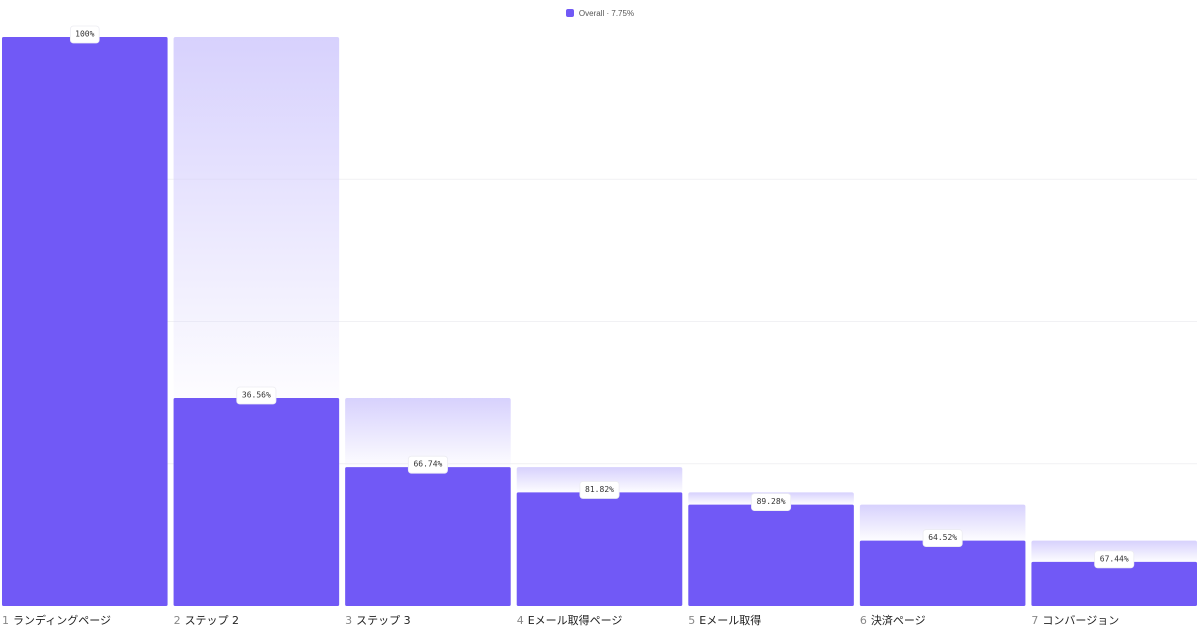 The height and width of the screenshot is (633, 1200). I want to click on step-number: 3, so click(349, 620).